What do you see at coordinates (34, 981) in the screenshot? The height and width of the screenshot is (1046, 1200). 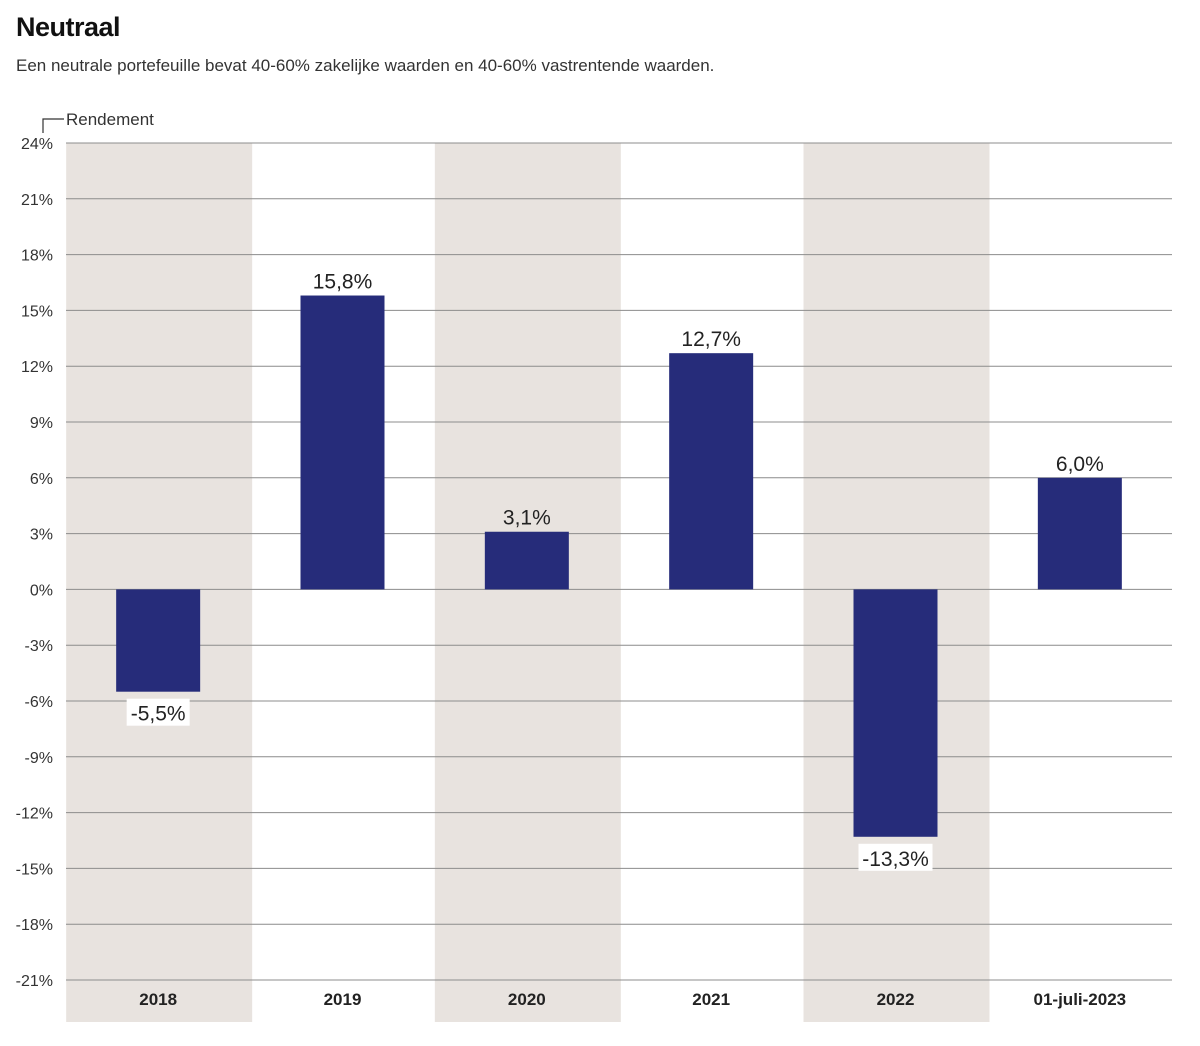 I see `y-tick-label: -21%` at bounding box center [34, 981].